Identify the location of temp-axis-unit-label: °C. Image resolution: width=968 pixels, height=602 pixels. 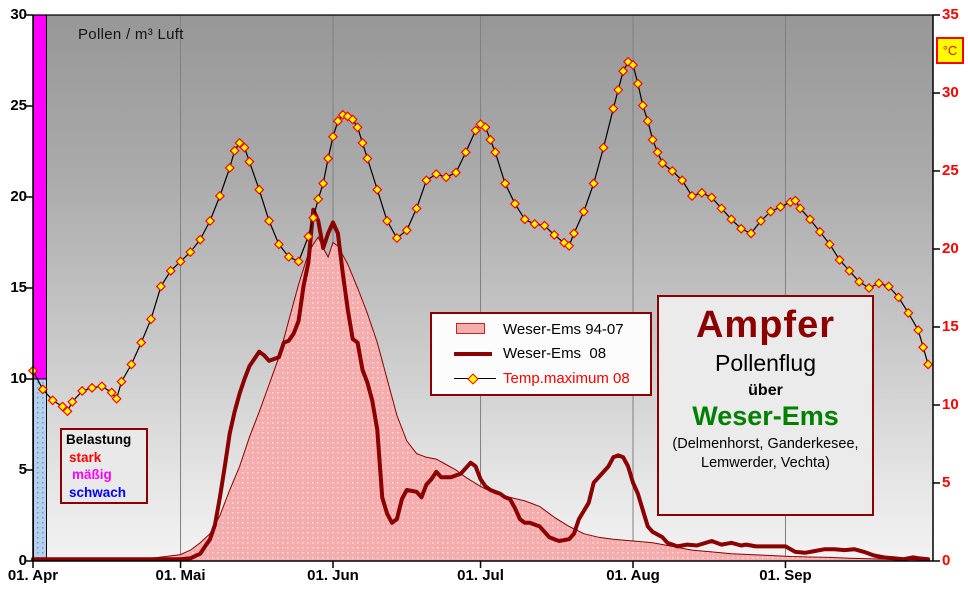
(950, 50).